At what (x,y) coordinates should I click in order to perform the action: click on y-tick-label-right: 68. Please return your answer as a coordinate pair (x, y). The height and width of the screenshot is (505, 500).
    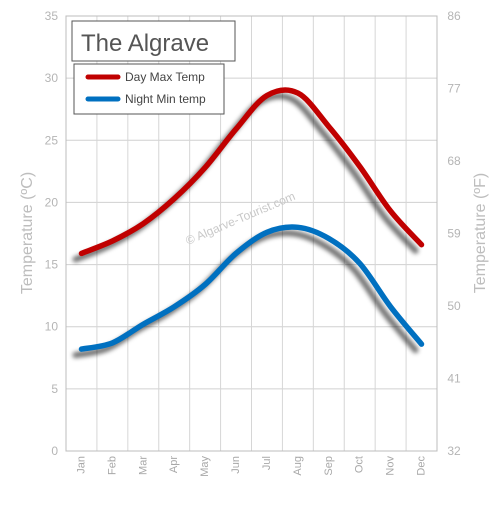
    Looking at the image, I should click on (454, 161).